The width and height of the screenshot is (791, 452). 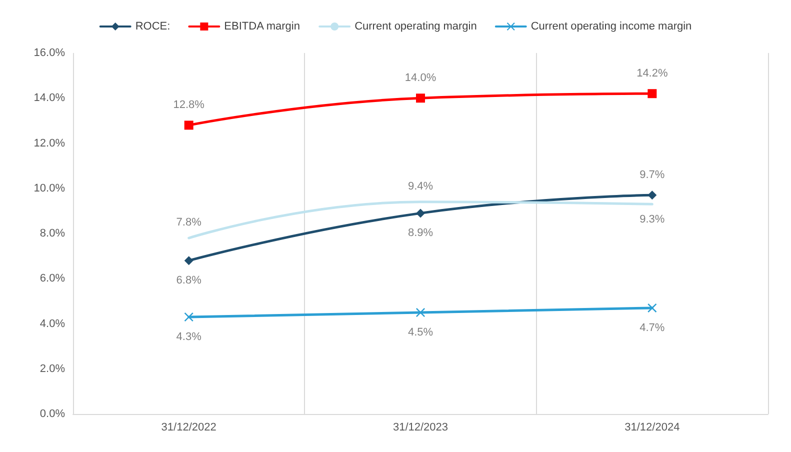 I want to click on legend-label: Current operating margin, so click(x=415, y=26).